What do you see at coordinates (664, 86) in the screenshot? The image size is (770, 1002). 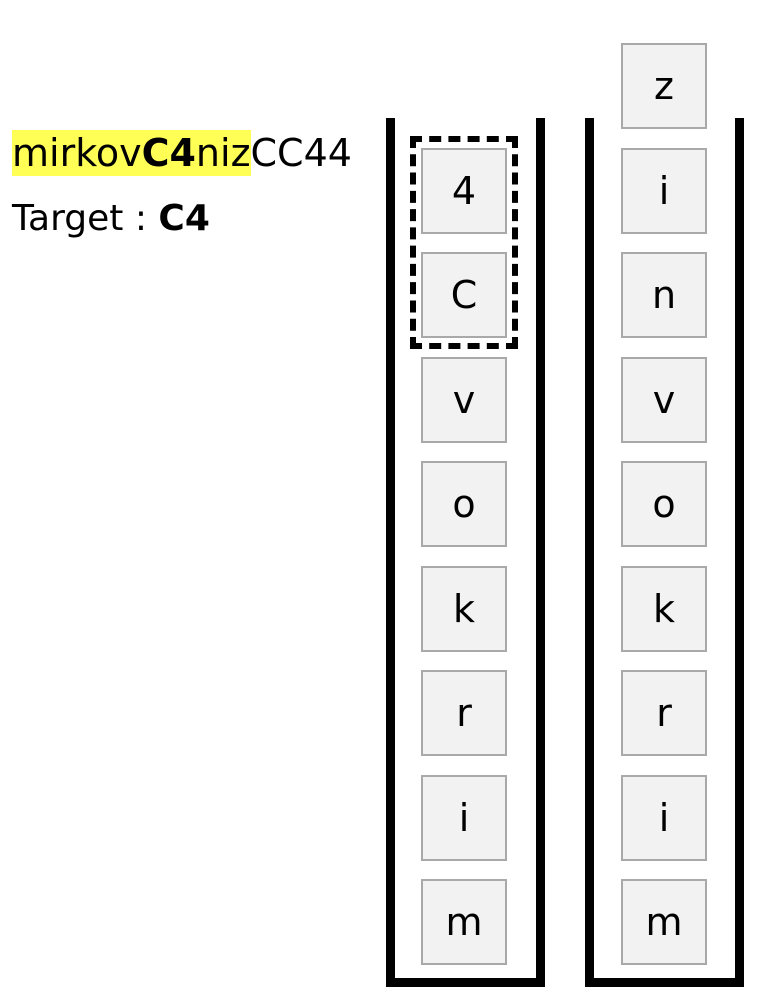 I see `stack-cell: z` at bounding box center [664, 86].